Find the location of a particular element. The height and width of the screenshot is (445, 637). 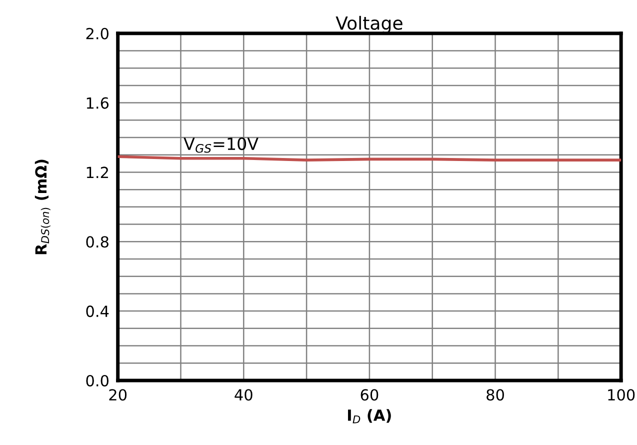

y-tick-label: 1.6 is located at coordinates (97, 103).